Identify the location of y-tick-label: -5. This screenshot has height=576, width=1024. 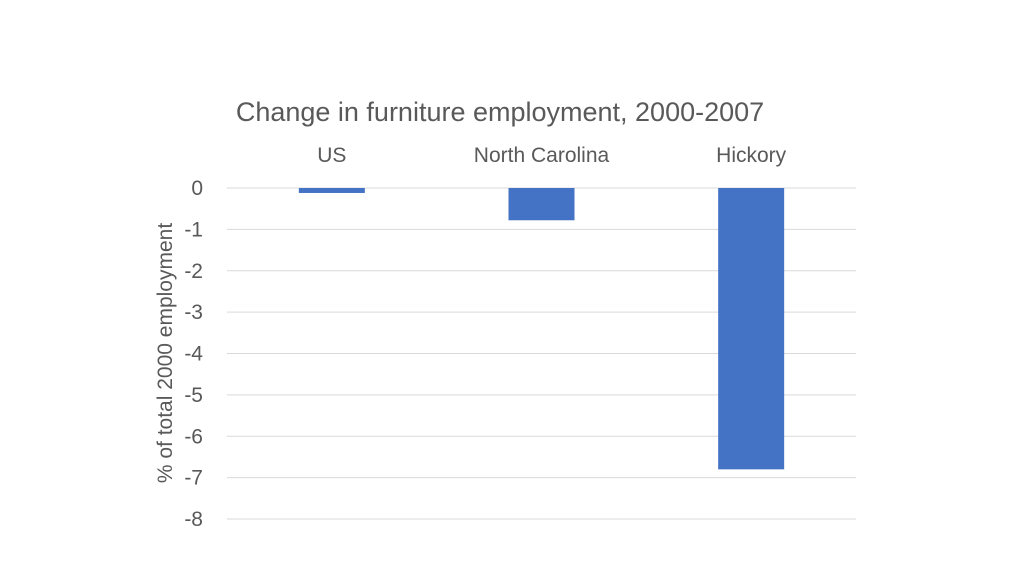
(193, 395).